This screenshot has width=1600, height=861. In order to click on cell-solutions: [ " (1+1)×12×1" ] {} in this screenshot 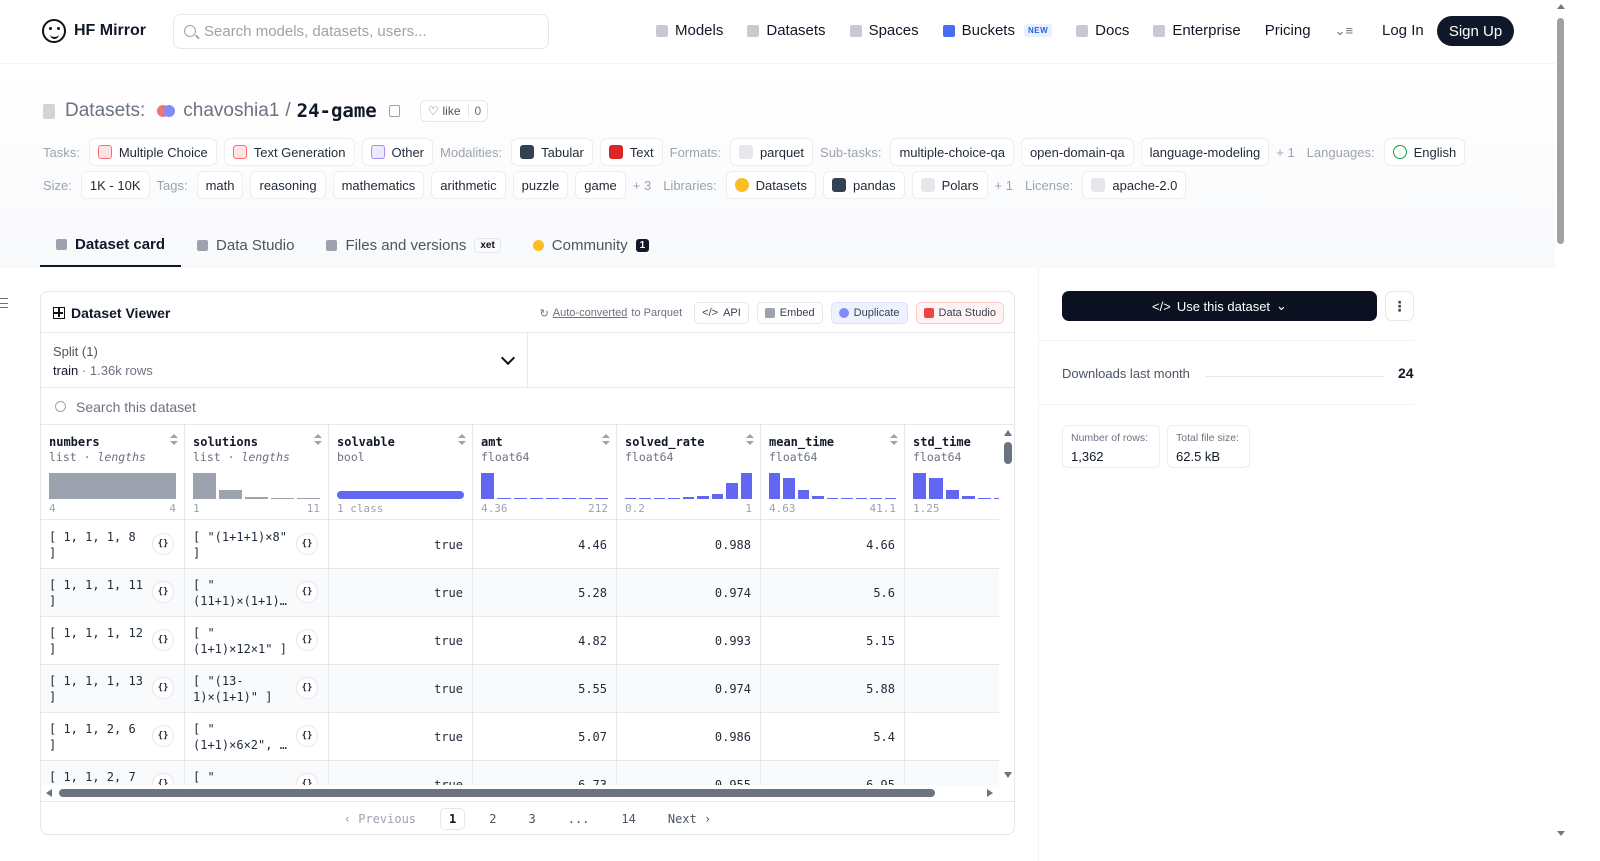, I will do `click(257, 641)`.